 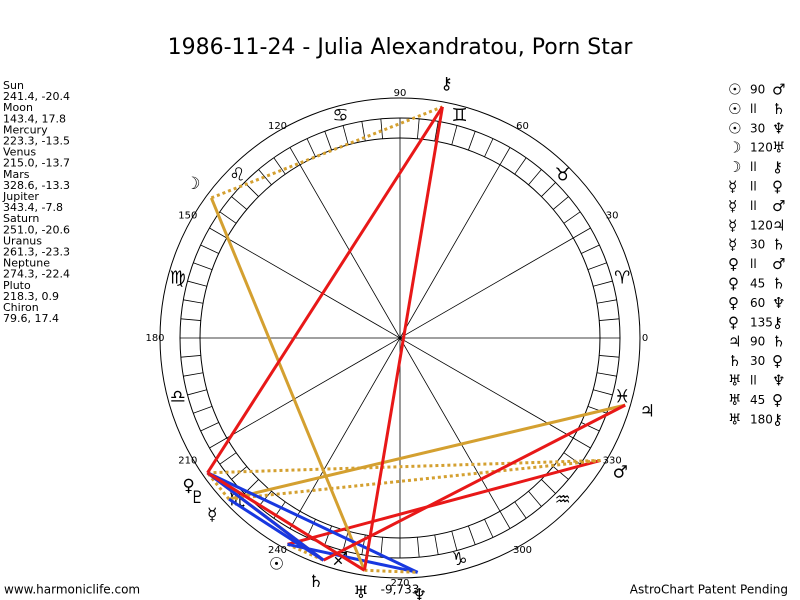 I want to click on planet-glyph: ⚷, so click(x=446, y=84).